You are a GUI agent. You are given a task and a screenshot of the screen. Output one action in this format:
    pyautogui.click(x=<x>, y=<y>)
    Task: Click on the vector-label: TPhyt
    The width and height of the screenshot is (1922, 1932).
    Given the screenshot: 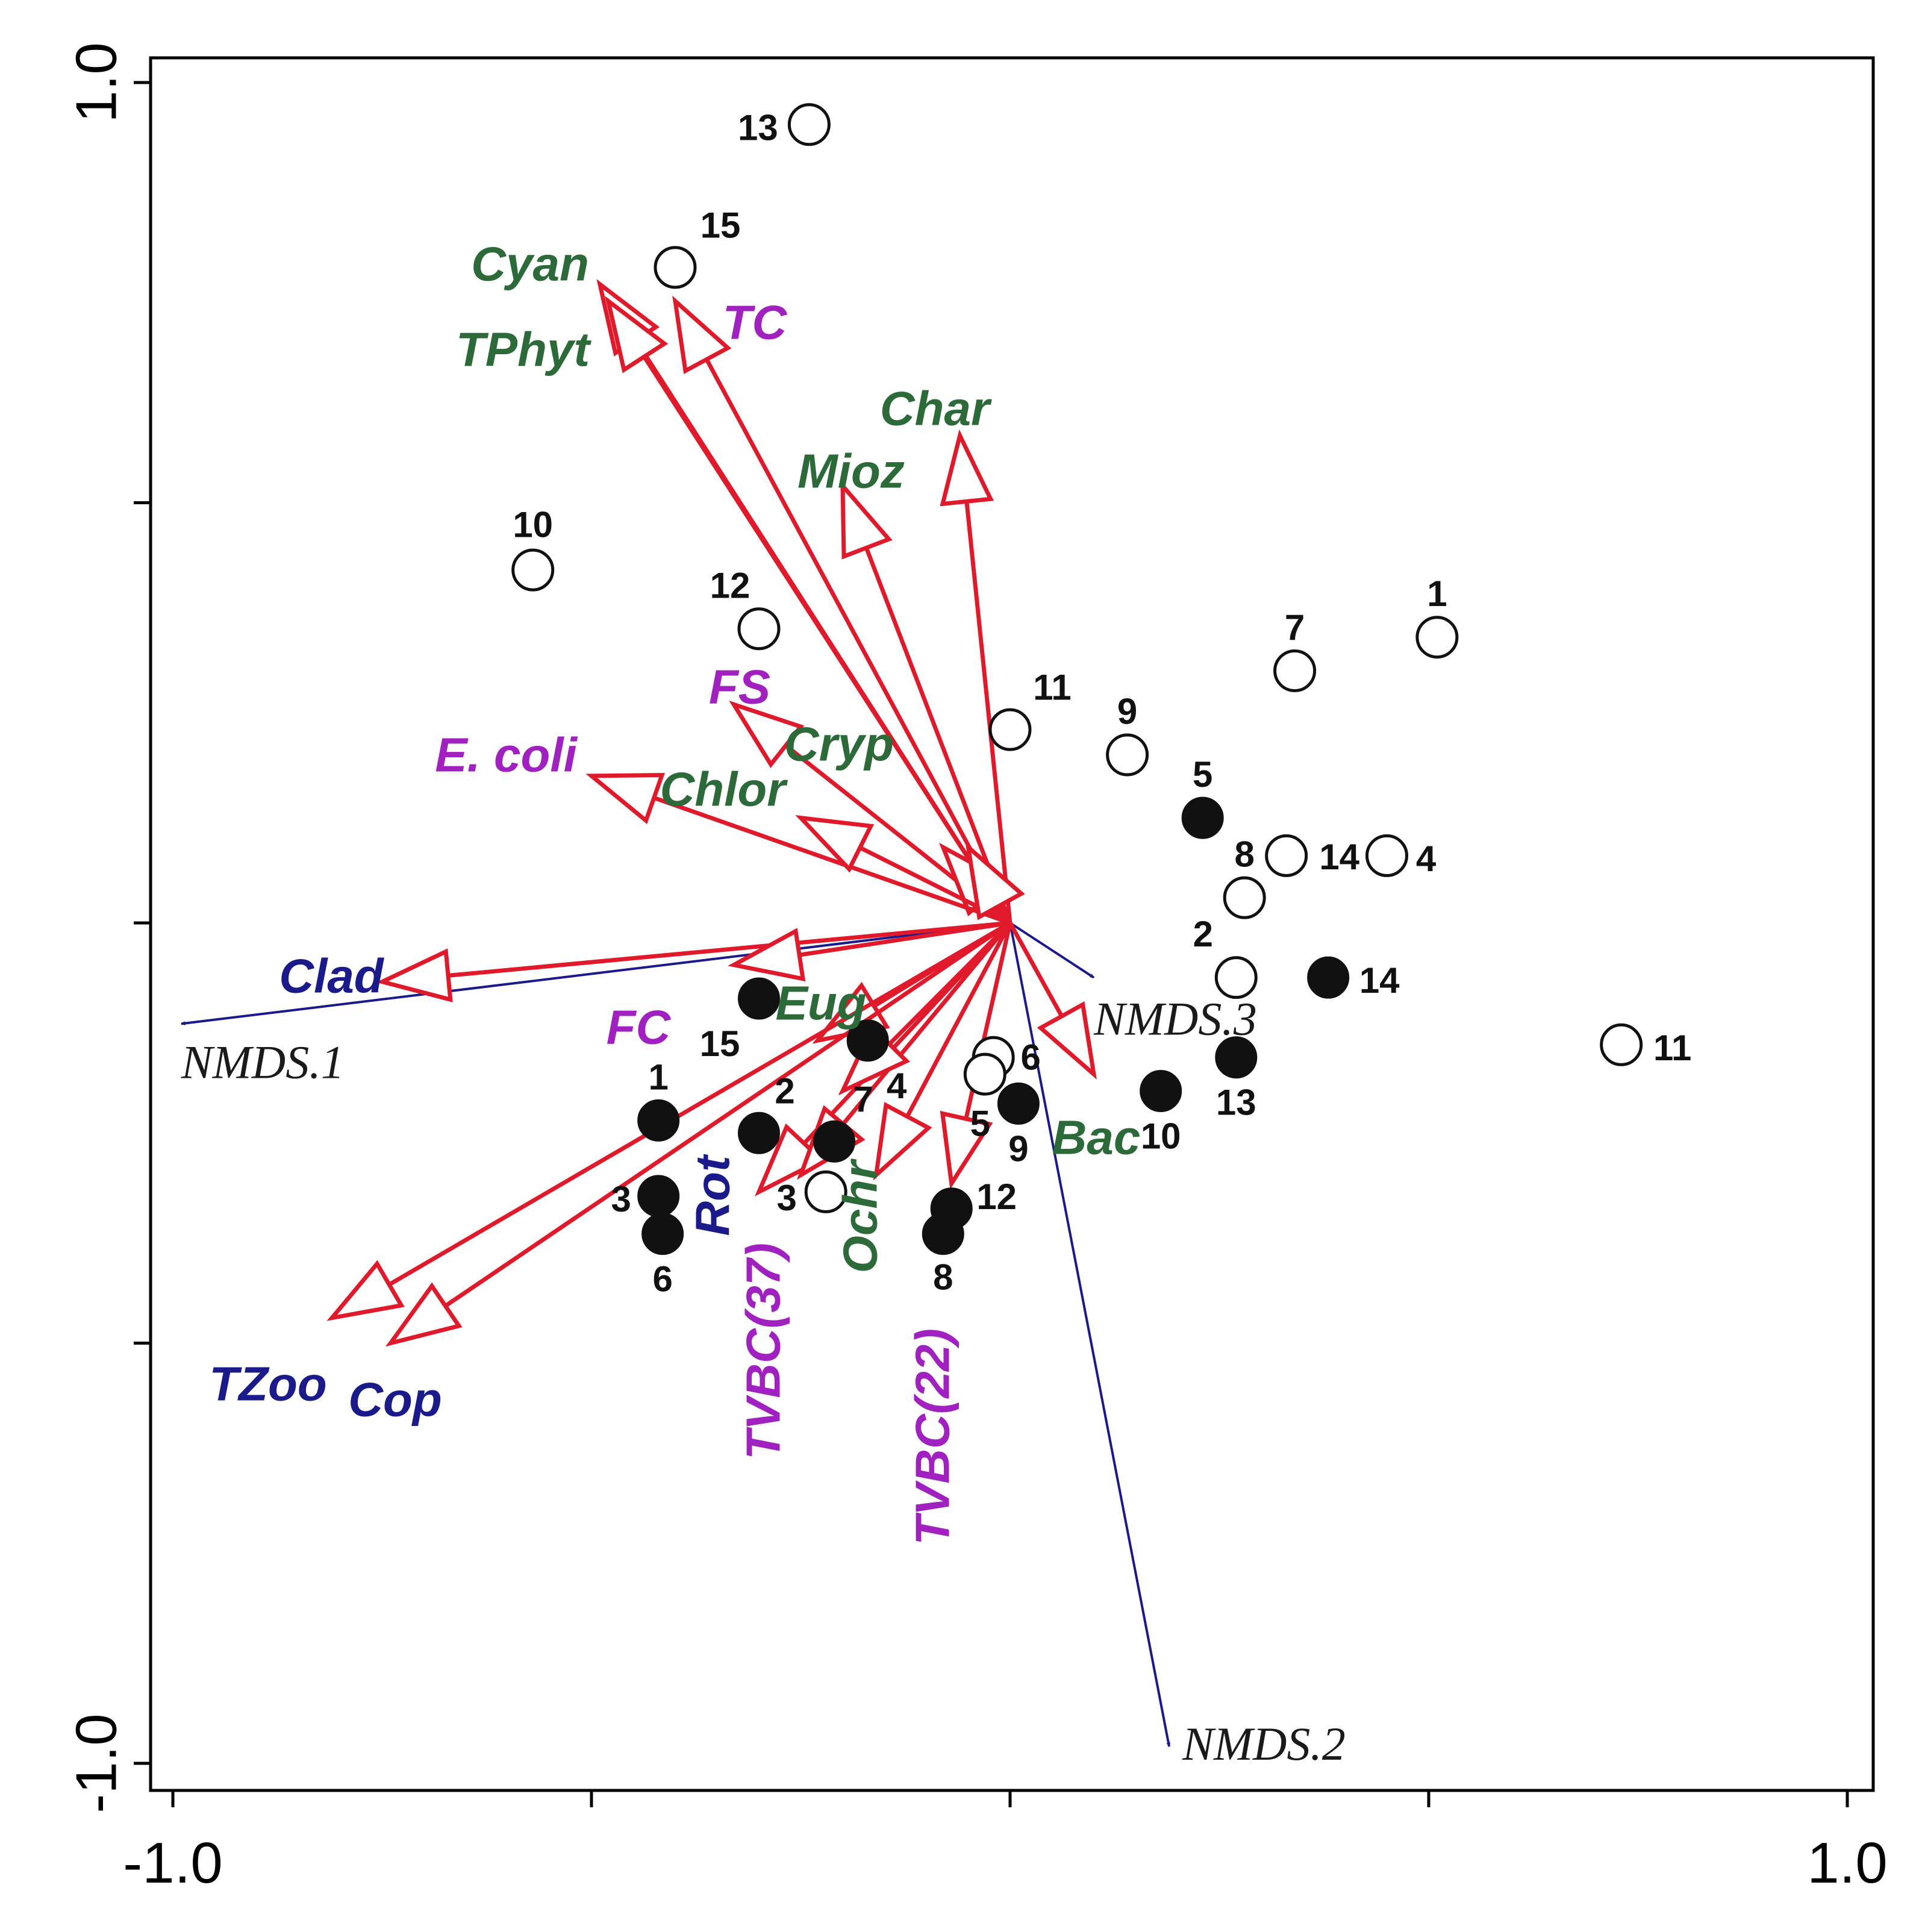 What is the action you would take?
    pyautogui.click(x=524, y=350)
    